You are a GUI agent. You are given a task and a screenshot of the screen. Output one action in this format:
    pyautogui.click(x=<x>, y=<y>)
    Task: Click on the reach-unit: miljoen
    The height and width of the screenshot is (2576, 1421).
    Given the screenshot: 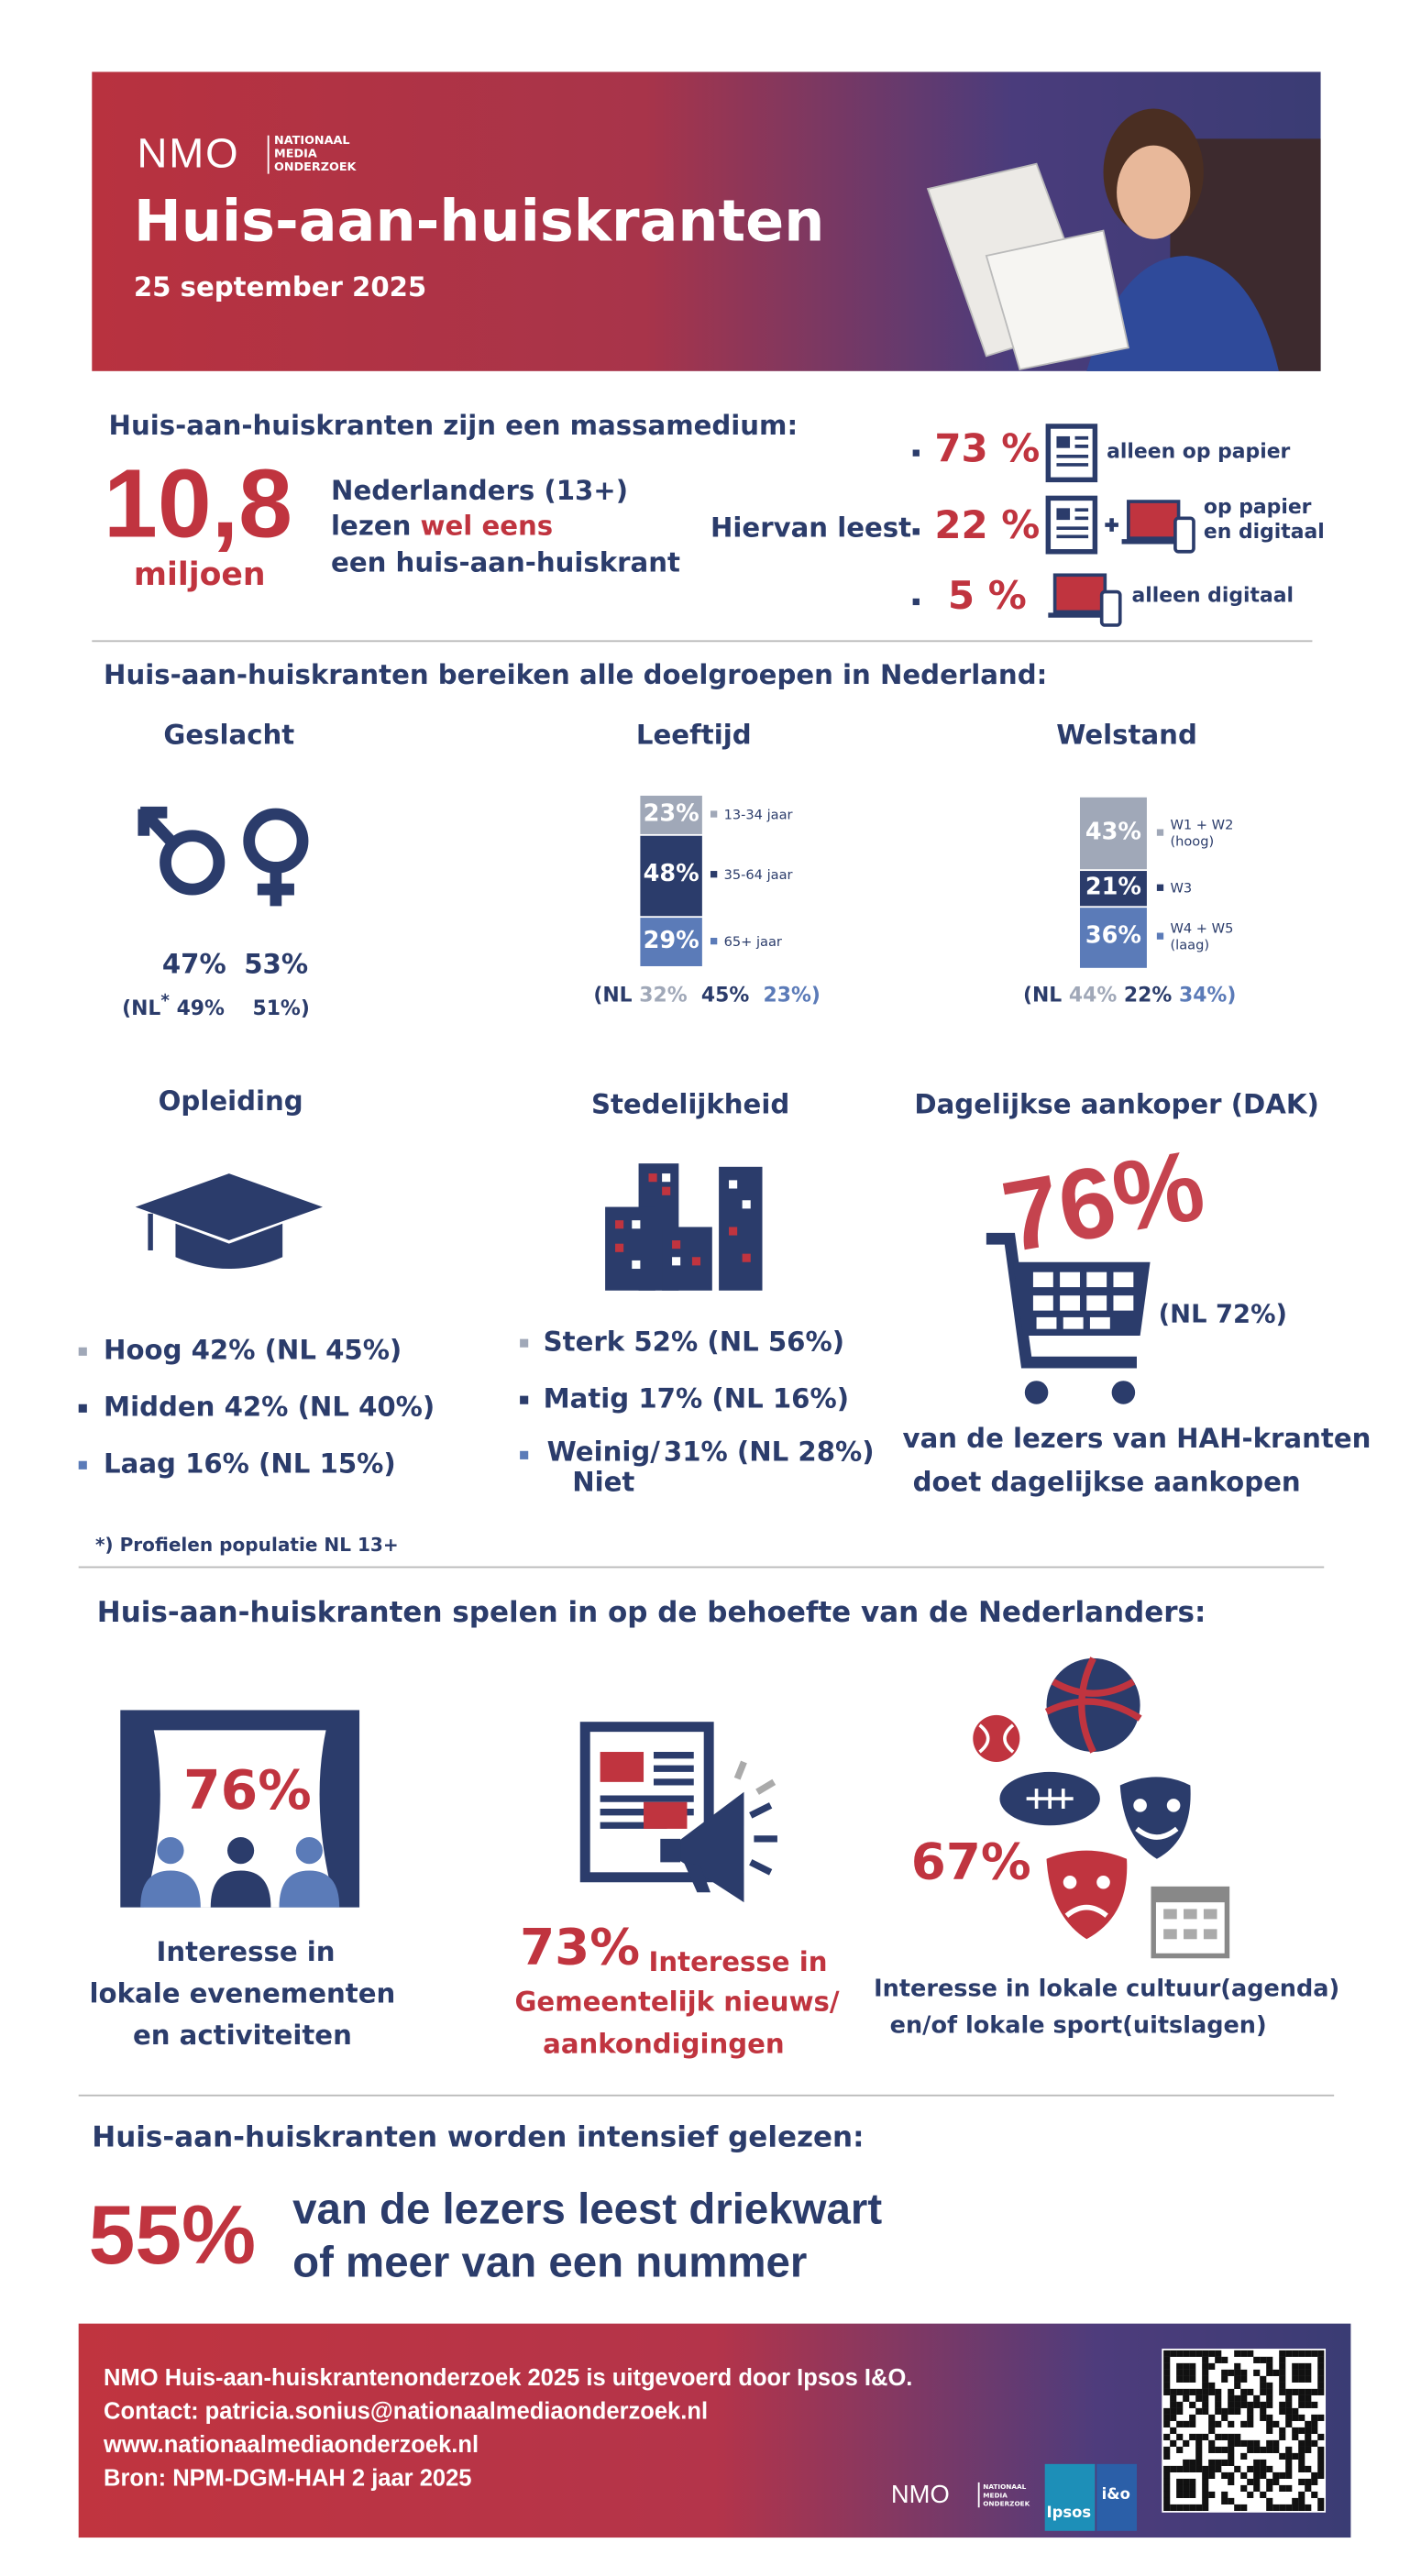 What is the action you would take?
    pyautogui.click(x=199, y=575)
    